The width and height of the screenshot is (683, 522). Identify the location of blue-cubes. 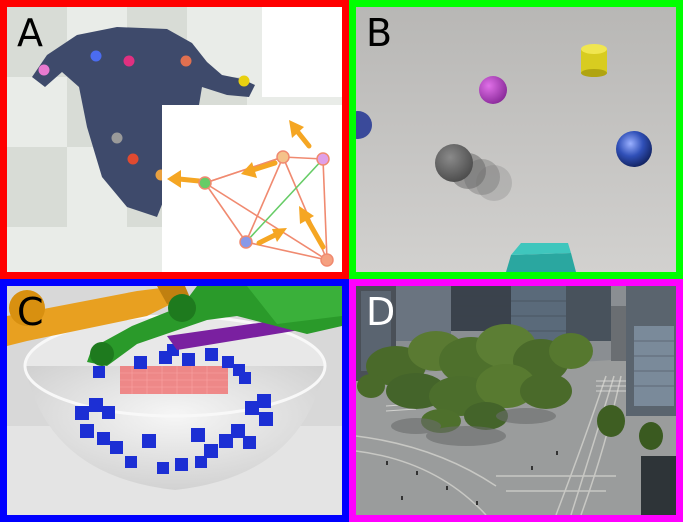
(174, 409).